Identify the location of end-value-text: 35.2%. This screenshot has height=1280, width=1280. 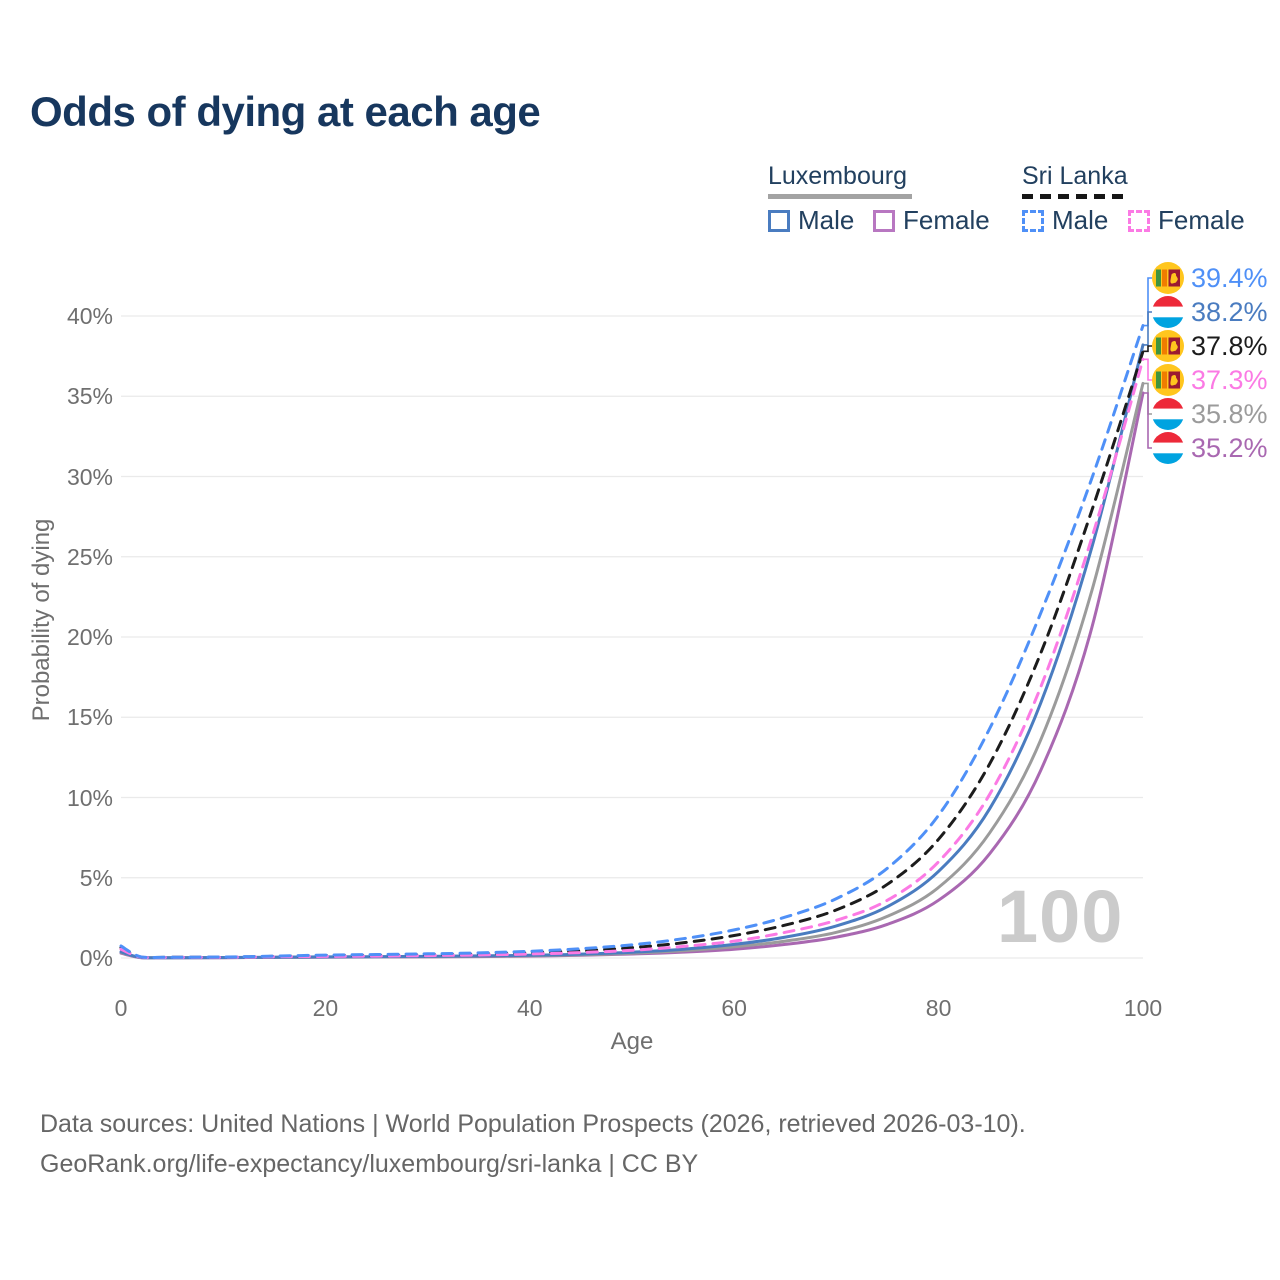
(1229, 447).